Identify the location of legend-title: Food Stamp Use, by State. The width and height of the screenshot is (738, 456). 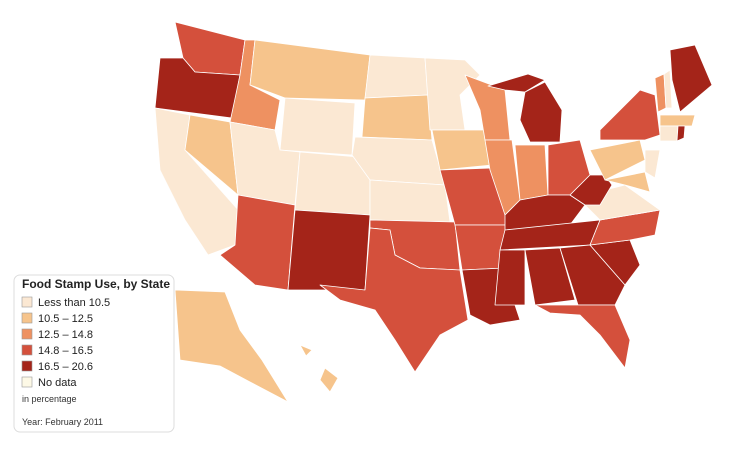
(96, 284).